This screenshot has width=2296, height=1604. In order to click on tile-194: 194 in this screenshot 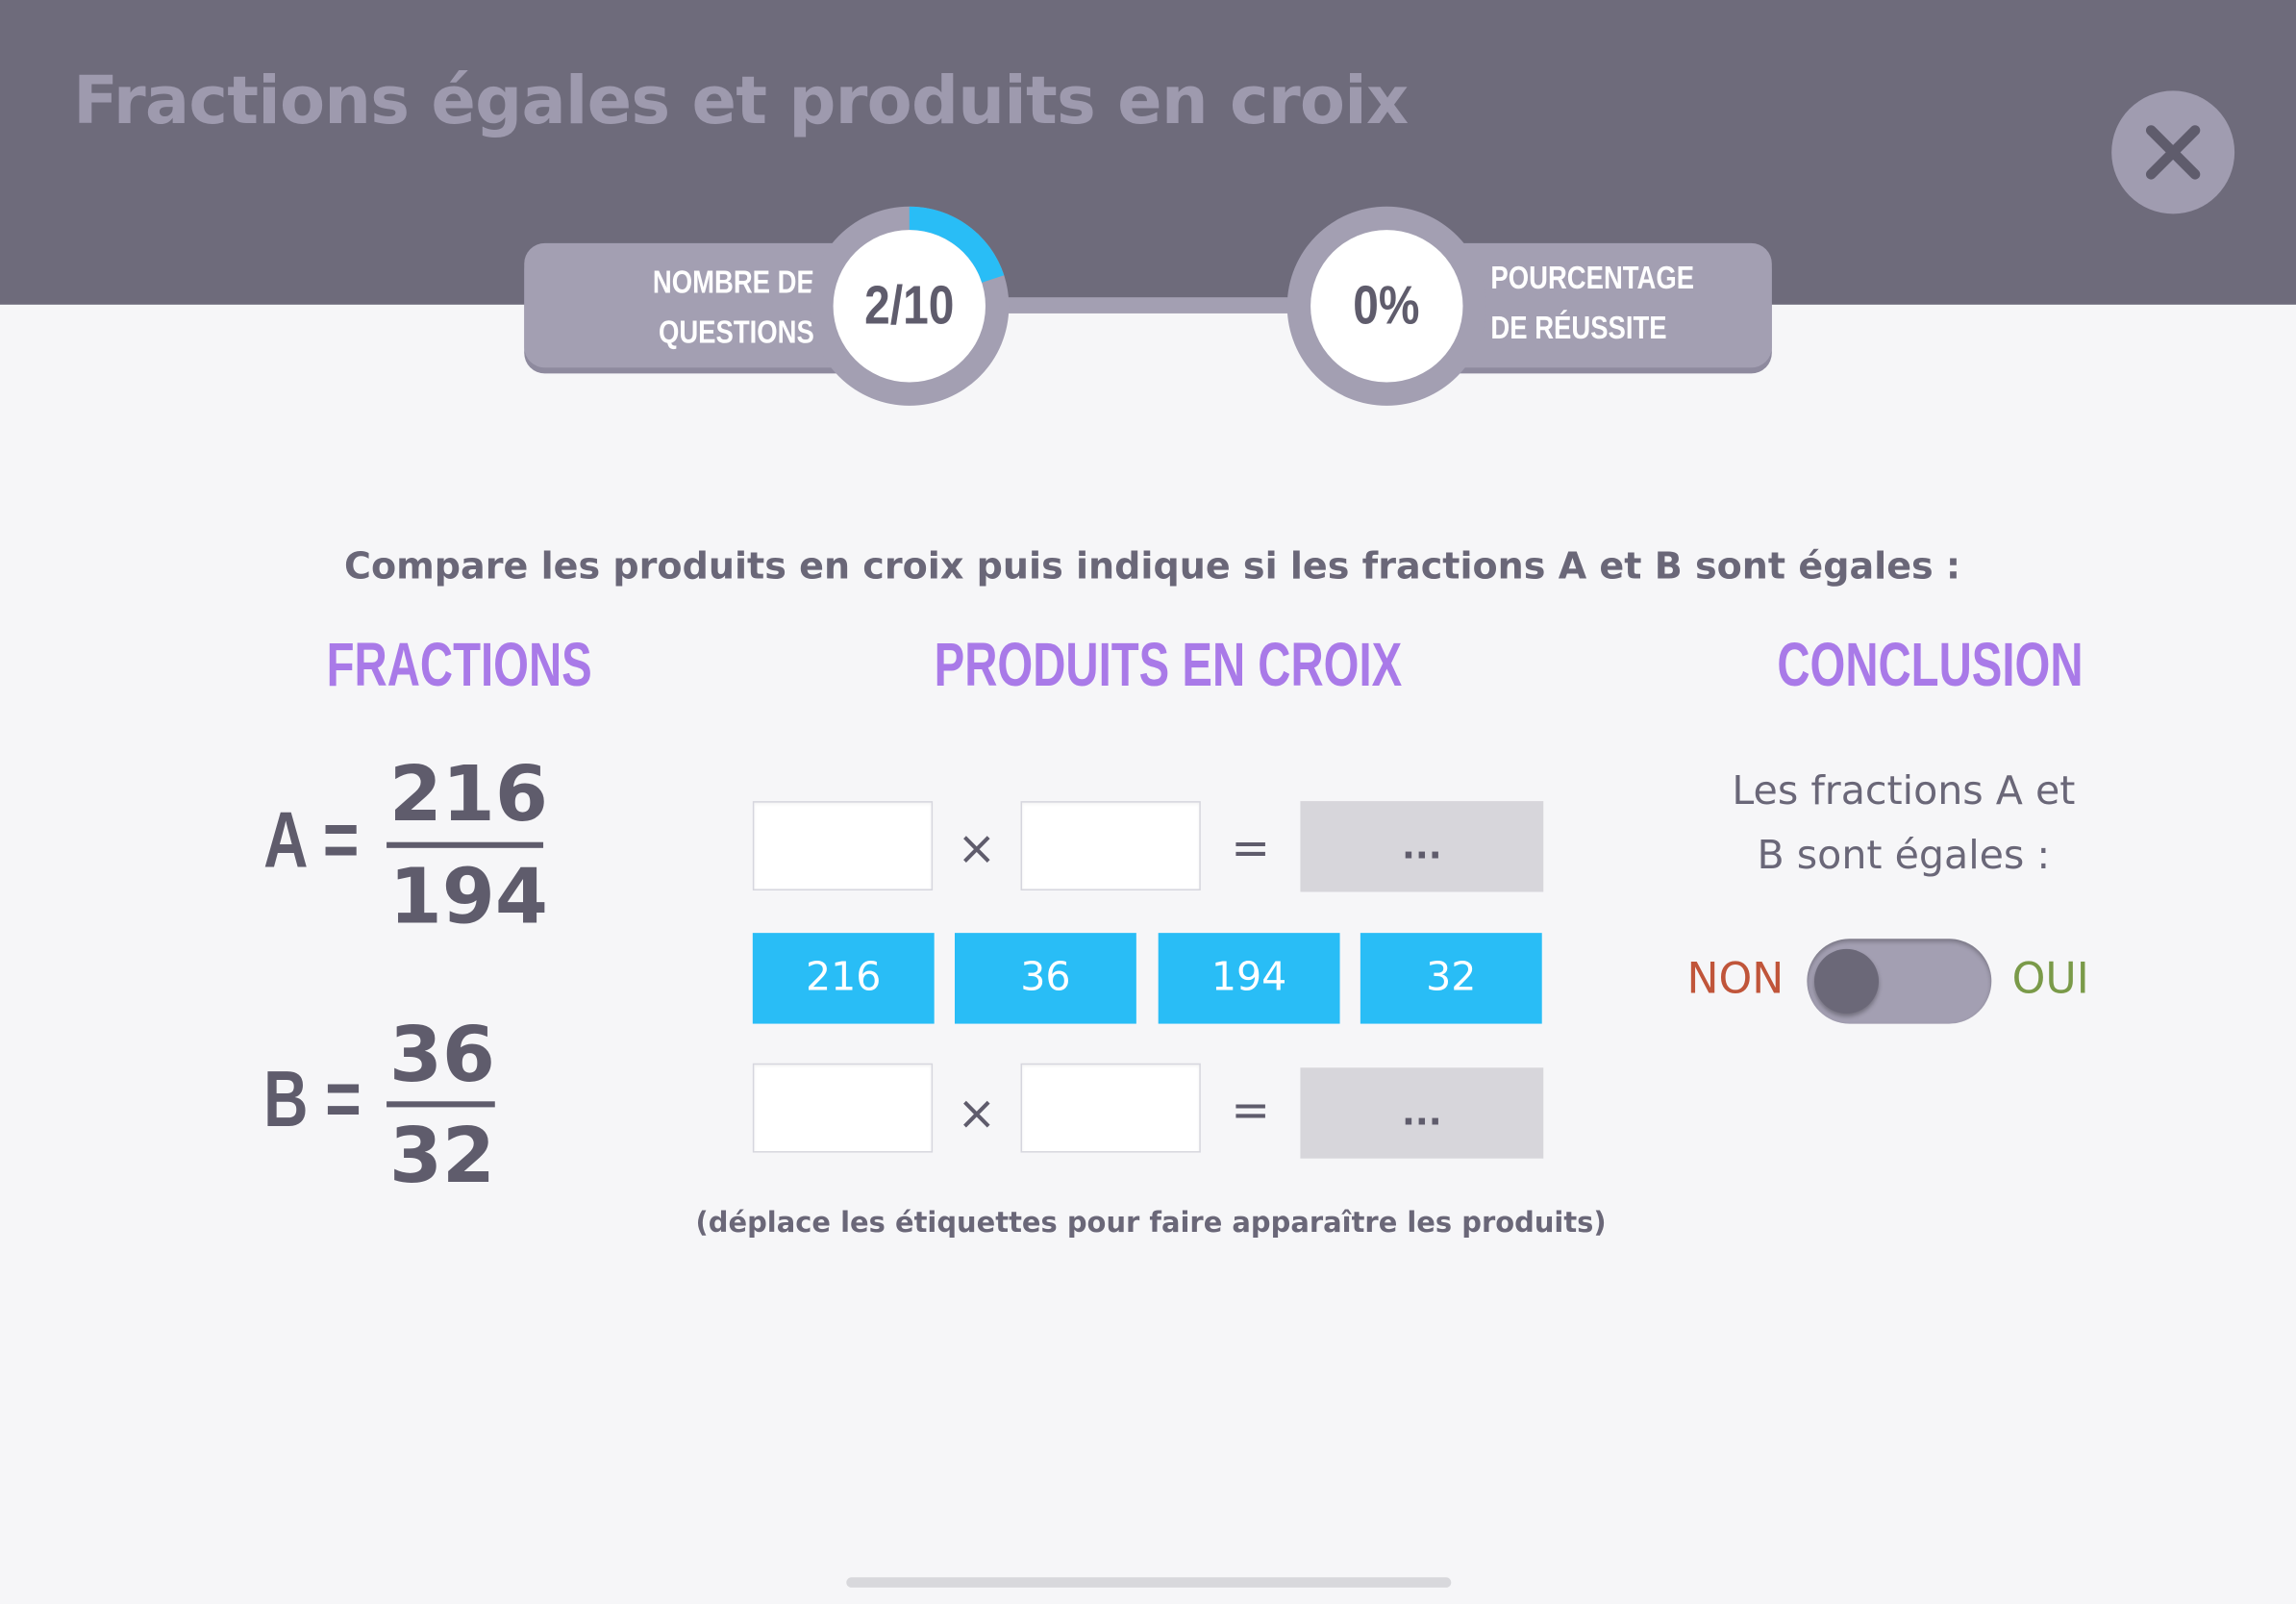, I will do `click(1249, 978)`.